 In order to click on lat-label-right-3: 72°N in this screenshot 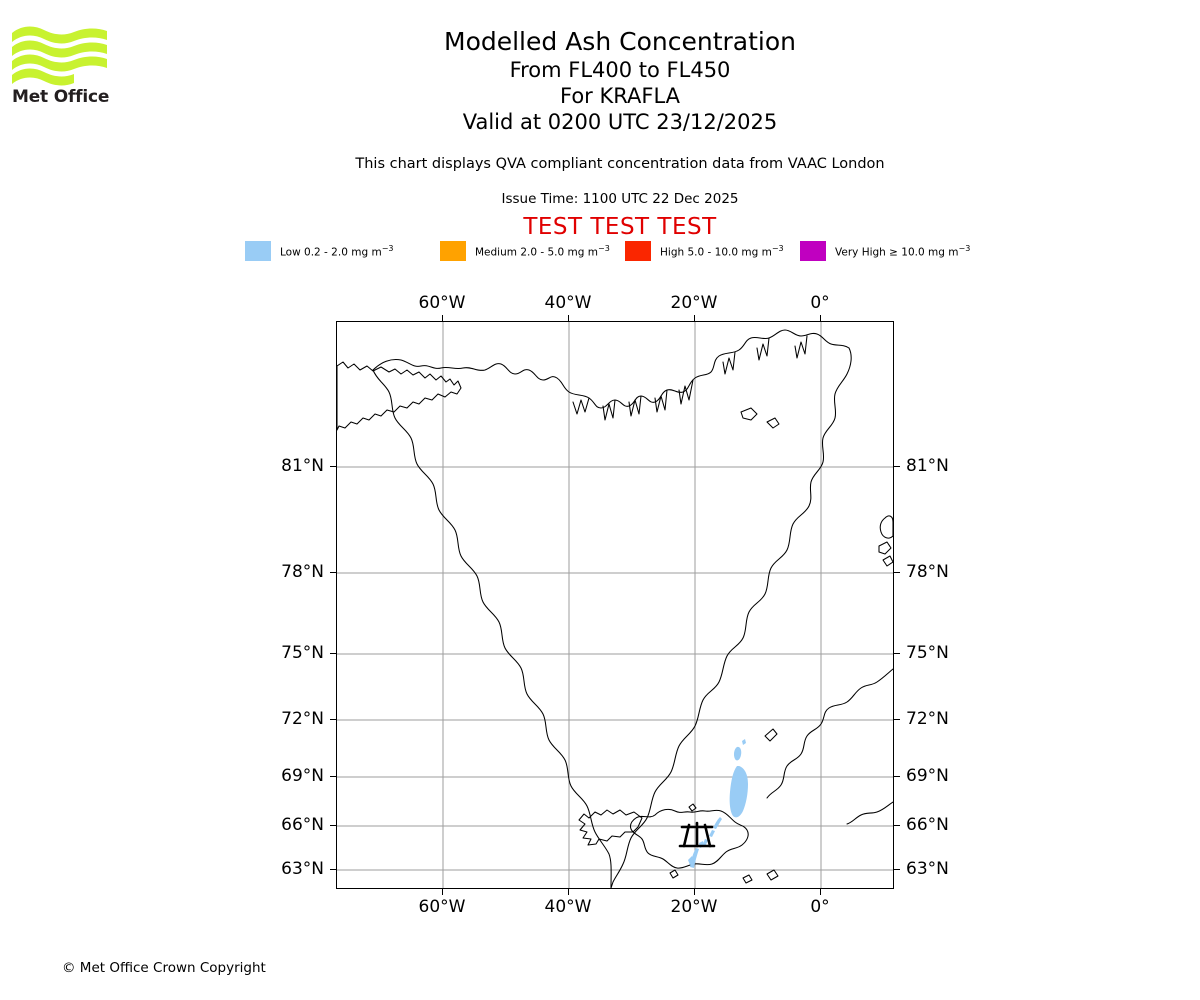, I will do `click(927, 719)`.